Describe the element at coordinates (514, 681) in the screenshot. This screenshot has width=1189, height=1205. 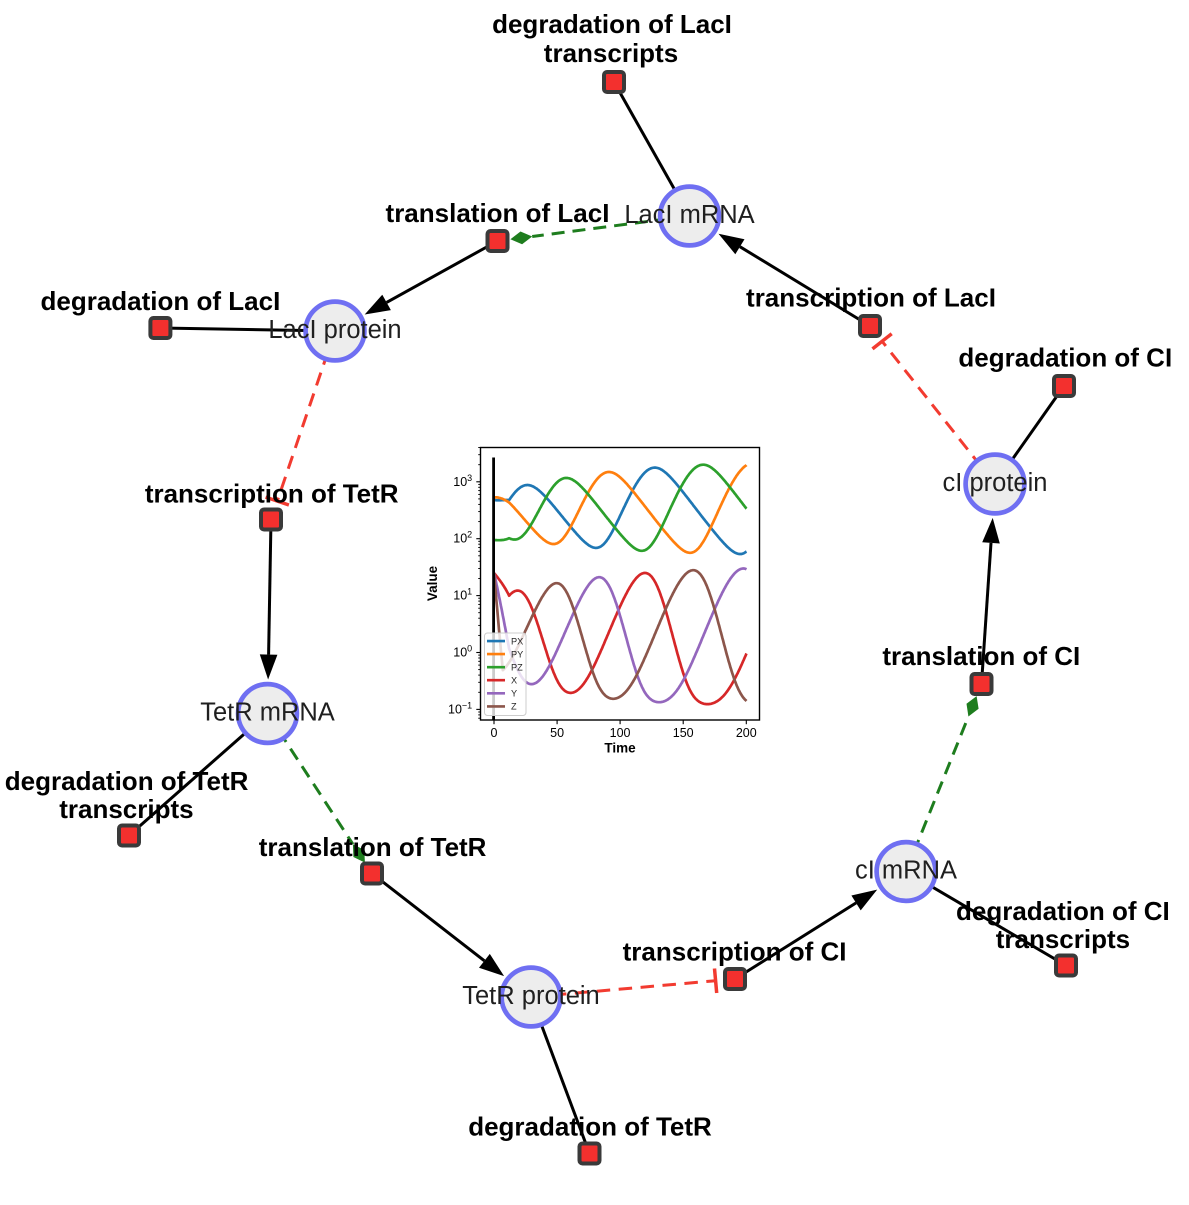
I see `svg-text: X` at that location.